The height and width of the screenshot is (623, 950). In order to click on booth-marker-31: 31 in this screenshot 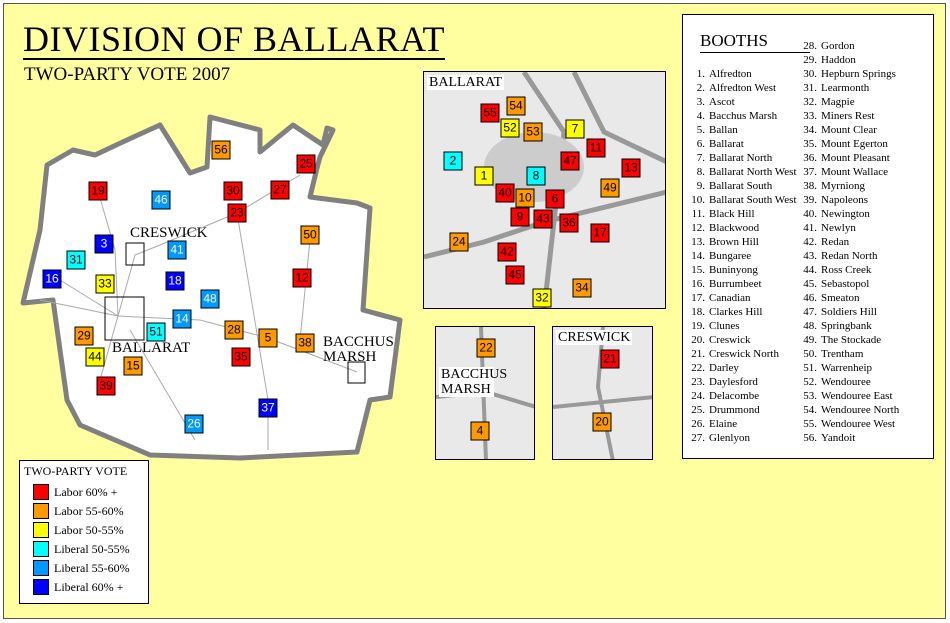, I will do `click(76, 260)`.